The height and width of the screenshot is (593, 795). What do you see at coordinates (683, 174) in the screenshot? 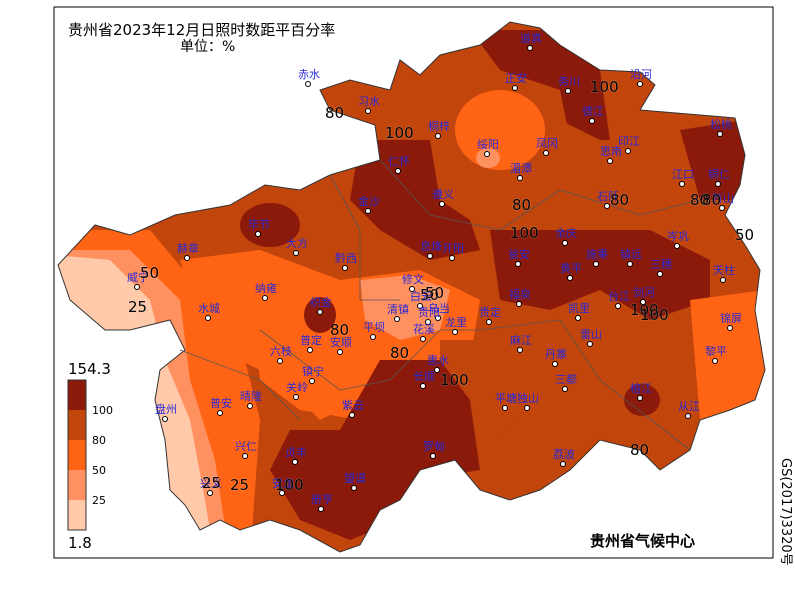
I see `station-name: 江口` at bounding box center [683, 174].